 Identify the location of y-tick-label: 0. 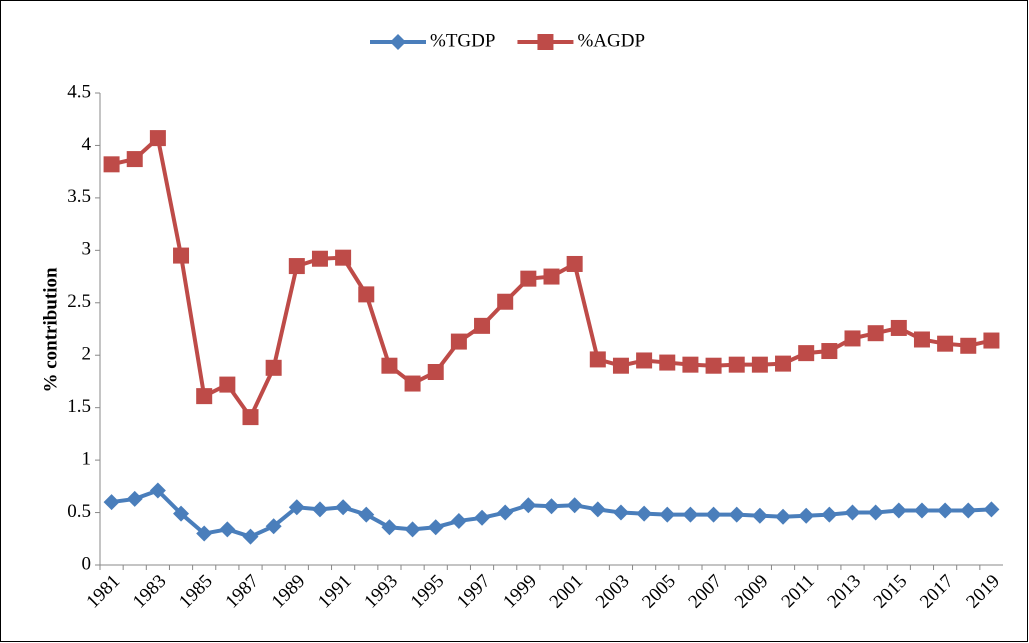
(87, 563).